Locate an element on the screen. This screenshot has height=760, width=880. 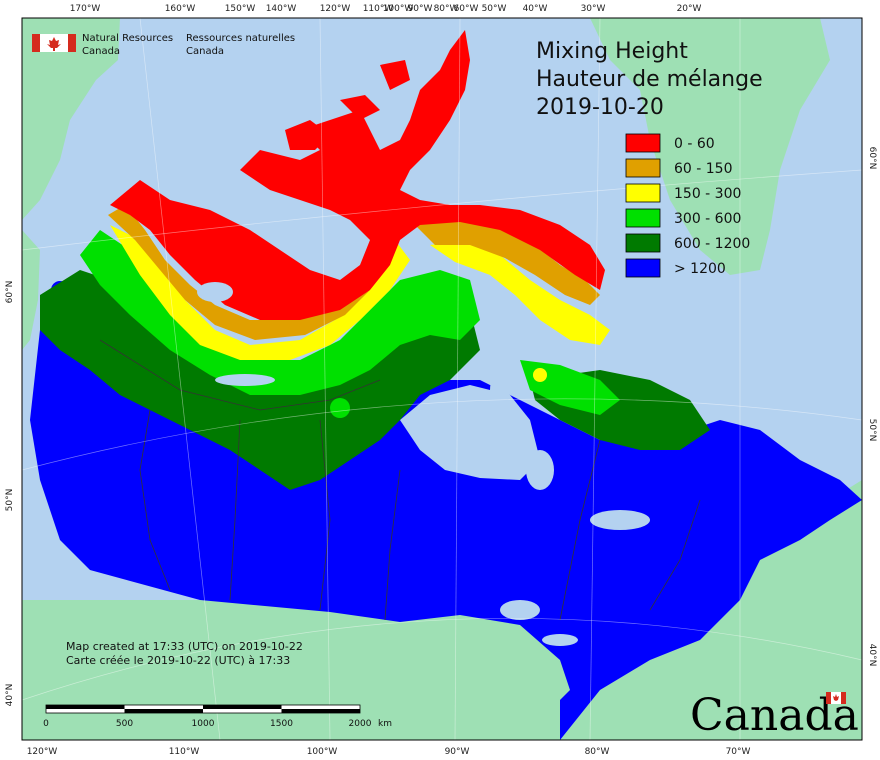
tick-label-bottom: 90°W is located at coordinates (457, 752).